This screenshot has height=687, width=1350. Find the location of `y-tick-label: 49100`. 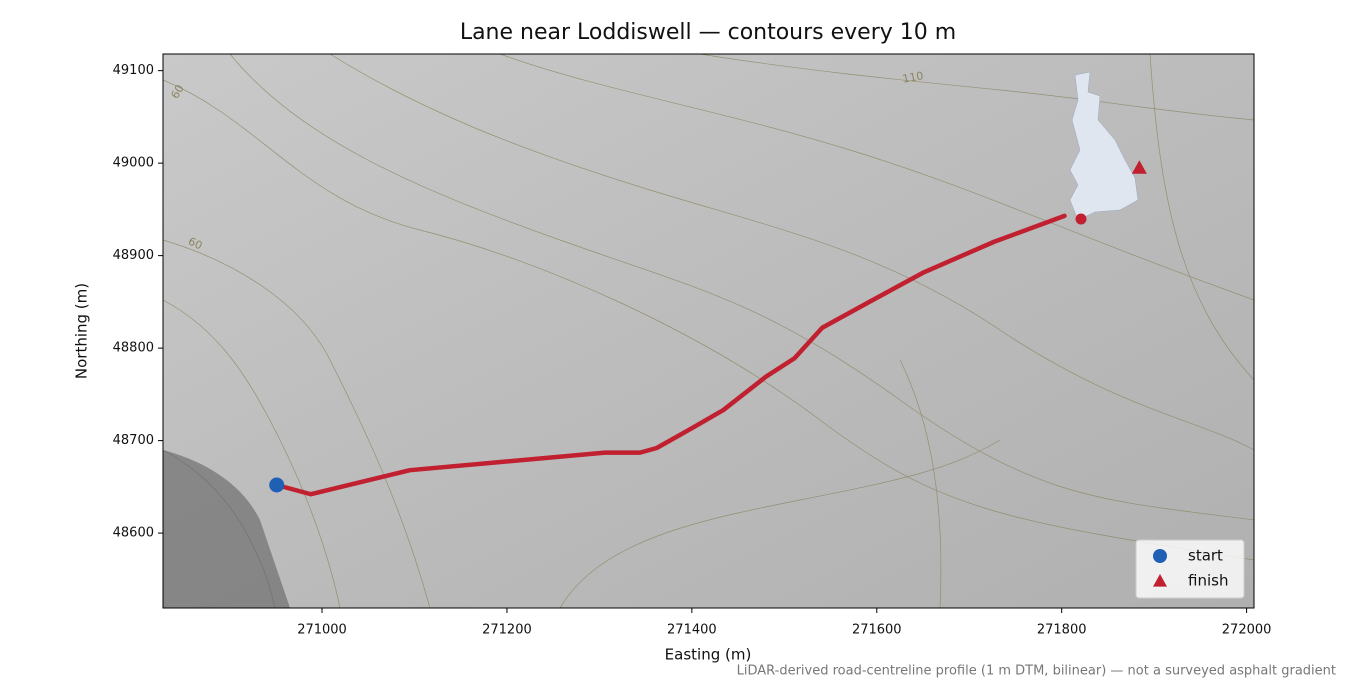

y-tick-label: 49100 is located at coordinates (133, 70).